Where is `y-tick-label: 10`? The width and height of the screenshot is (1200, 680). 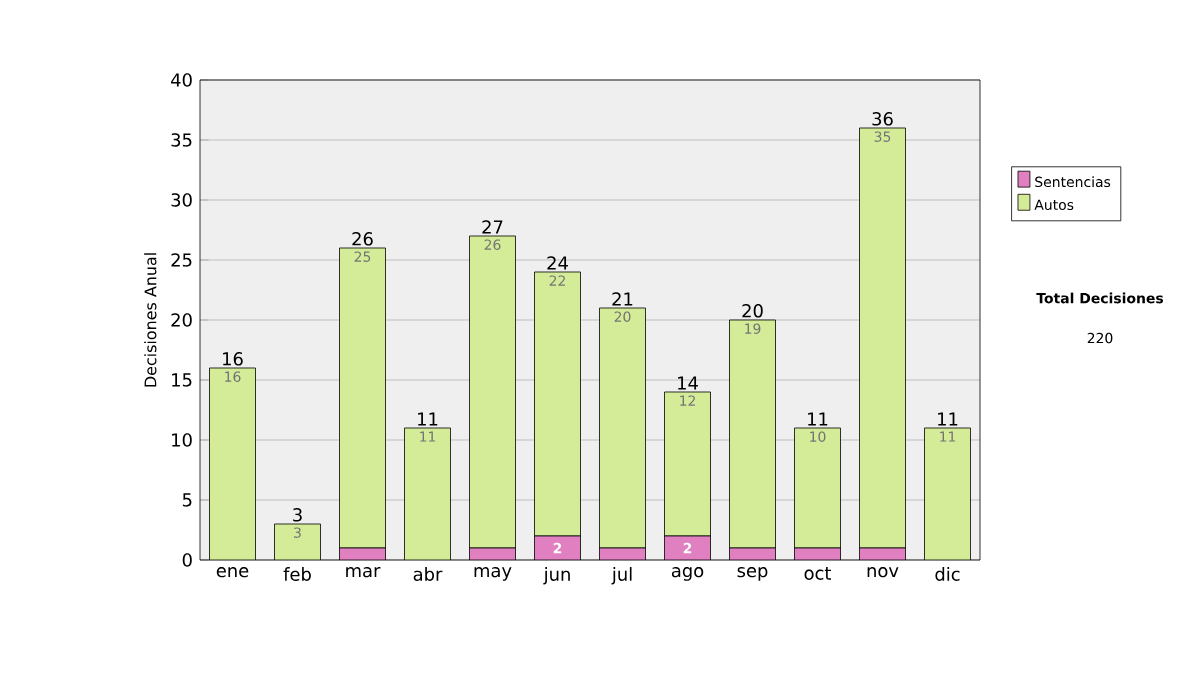
y-tick-label: 10 is located at coordinates (182, 440).